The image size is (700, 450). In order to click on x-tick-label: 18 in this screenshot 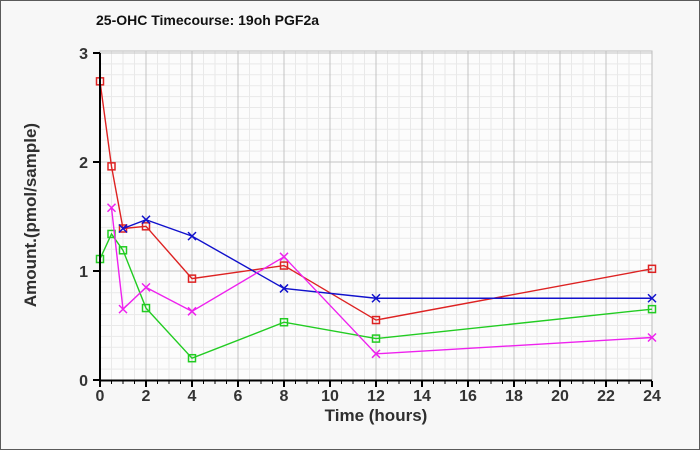, I will do `click(514, 396)`.